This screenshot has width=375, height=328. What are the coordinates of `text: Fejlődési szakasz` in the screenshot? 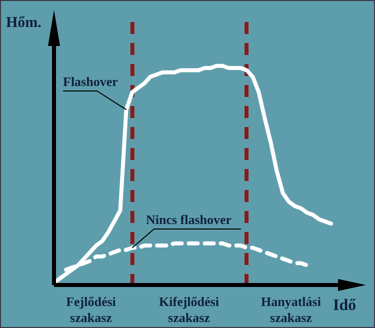 It's located at (91, 310).